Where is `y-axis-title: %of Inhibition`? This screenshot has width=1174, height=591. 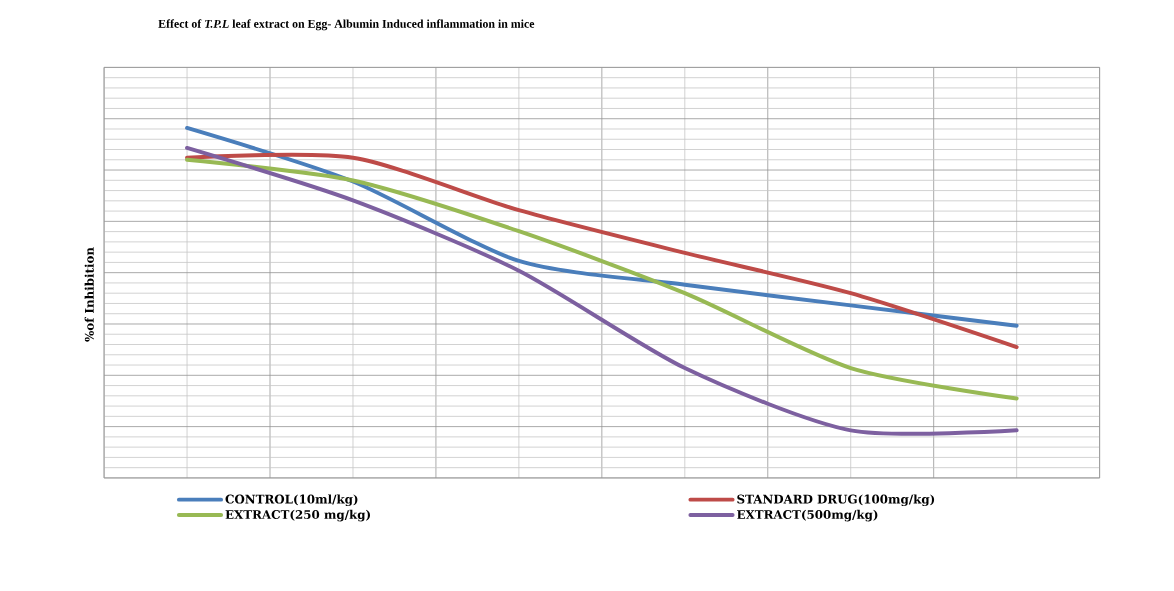
y-axis-title: %of Inhibition is located at coordinates (89, 294).